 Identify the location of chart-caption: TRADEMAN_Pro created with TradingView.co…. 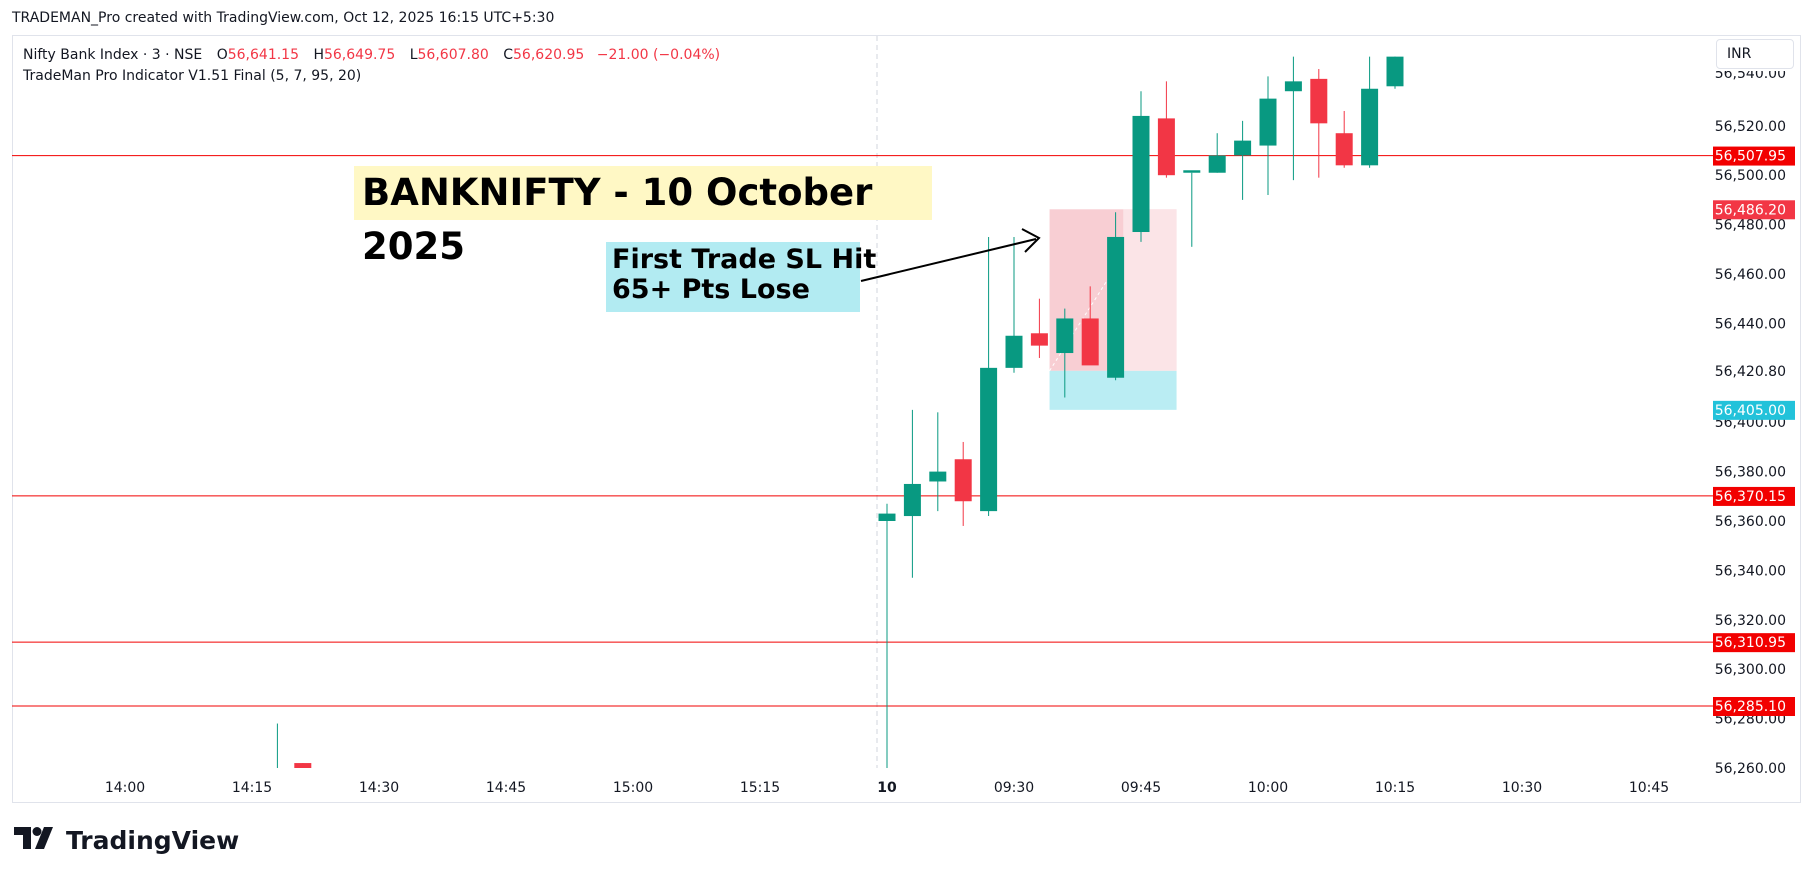
(283, 18).